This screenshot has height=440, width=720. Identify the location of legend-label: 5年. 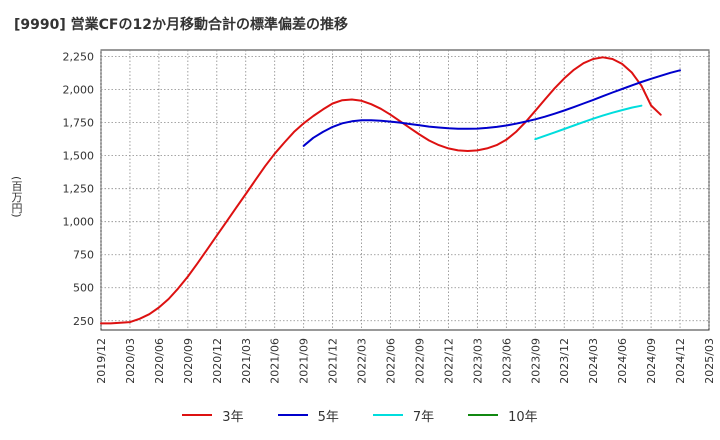
(328, 417).